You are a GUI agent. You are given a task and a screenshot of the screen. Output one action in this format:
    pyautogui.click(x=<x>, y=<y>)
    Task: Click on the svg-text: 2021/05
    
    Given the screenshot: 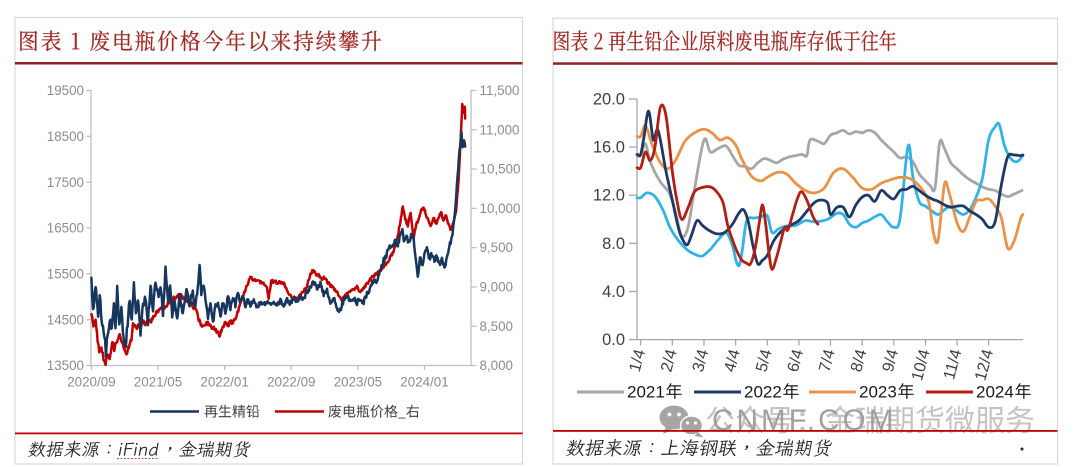 What is the action you would take?
    pyautogui.click(x=158, y=382)
    